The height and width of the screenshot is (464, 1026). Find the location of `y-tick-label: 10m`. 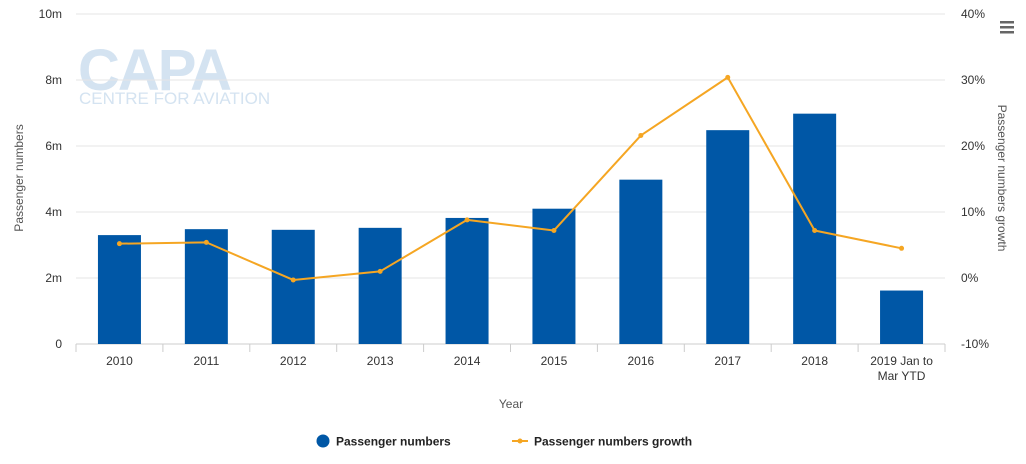

y-tick-label: 10m is located at coordinates (50, 14).